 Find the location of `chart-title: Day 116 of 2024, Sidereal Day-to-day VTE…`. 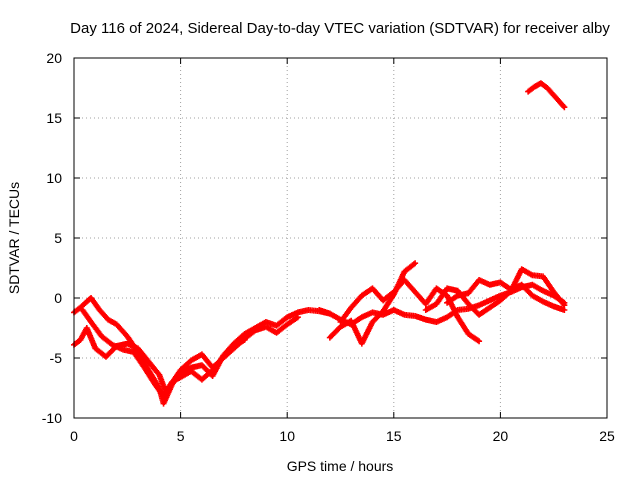

chart-title: Day 116 of 2024, Sidereal Day-to-day VTE… is located at coordinates (340, 28).